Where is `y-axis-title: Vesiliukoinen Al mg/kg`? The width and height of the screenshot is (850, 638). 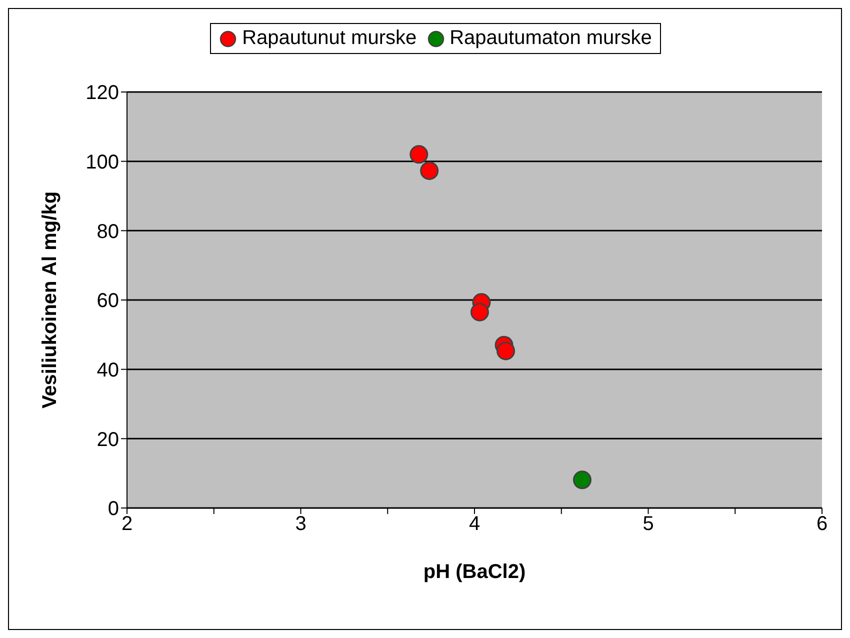
y-axis-title: Vesiliukoinen Al mg/kg is located at coordinates (50, 300).